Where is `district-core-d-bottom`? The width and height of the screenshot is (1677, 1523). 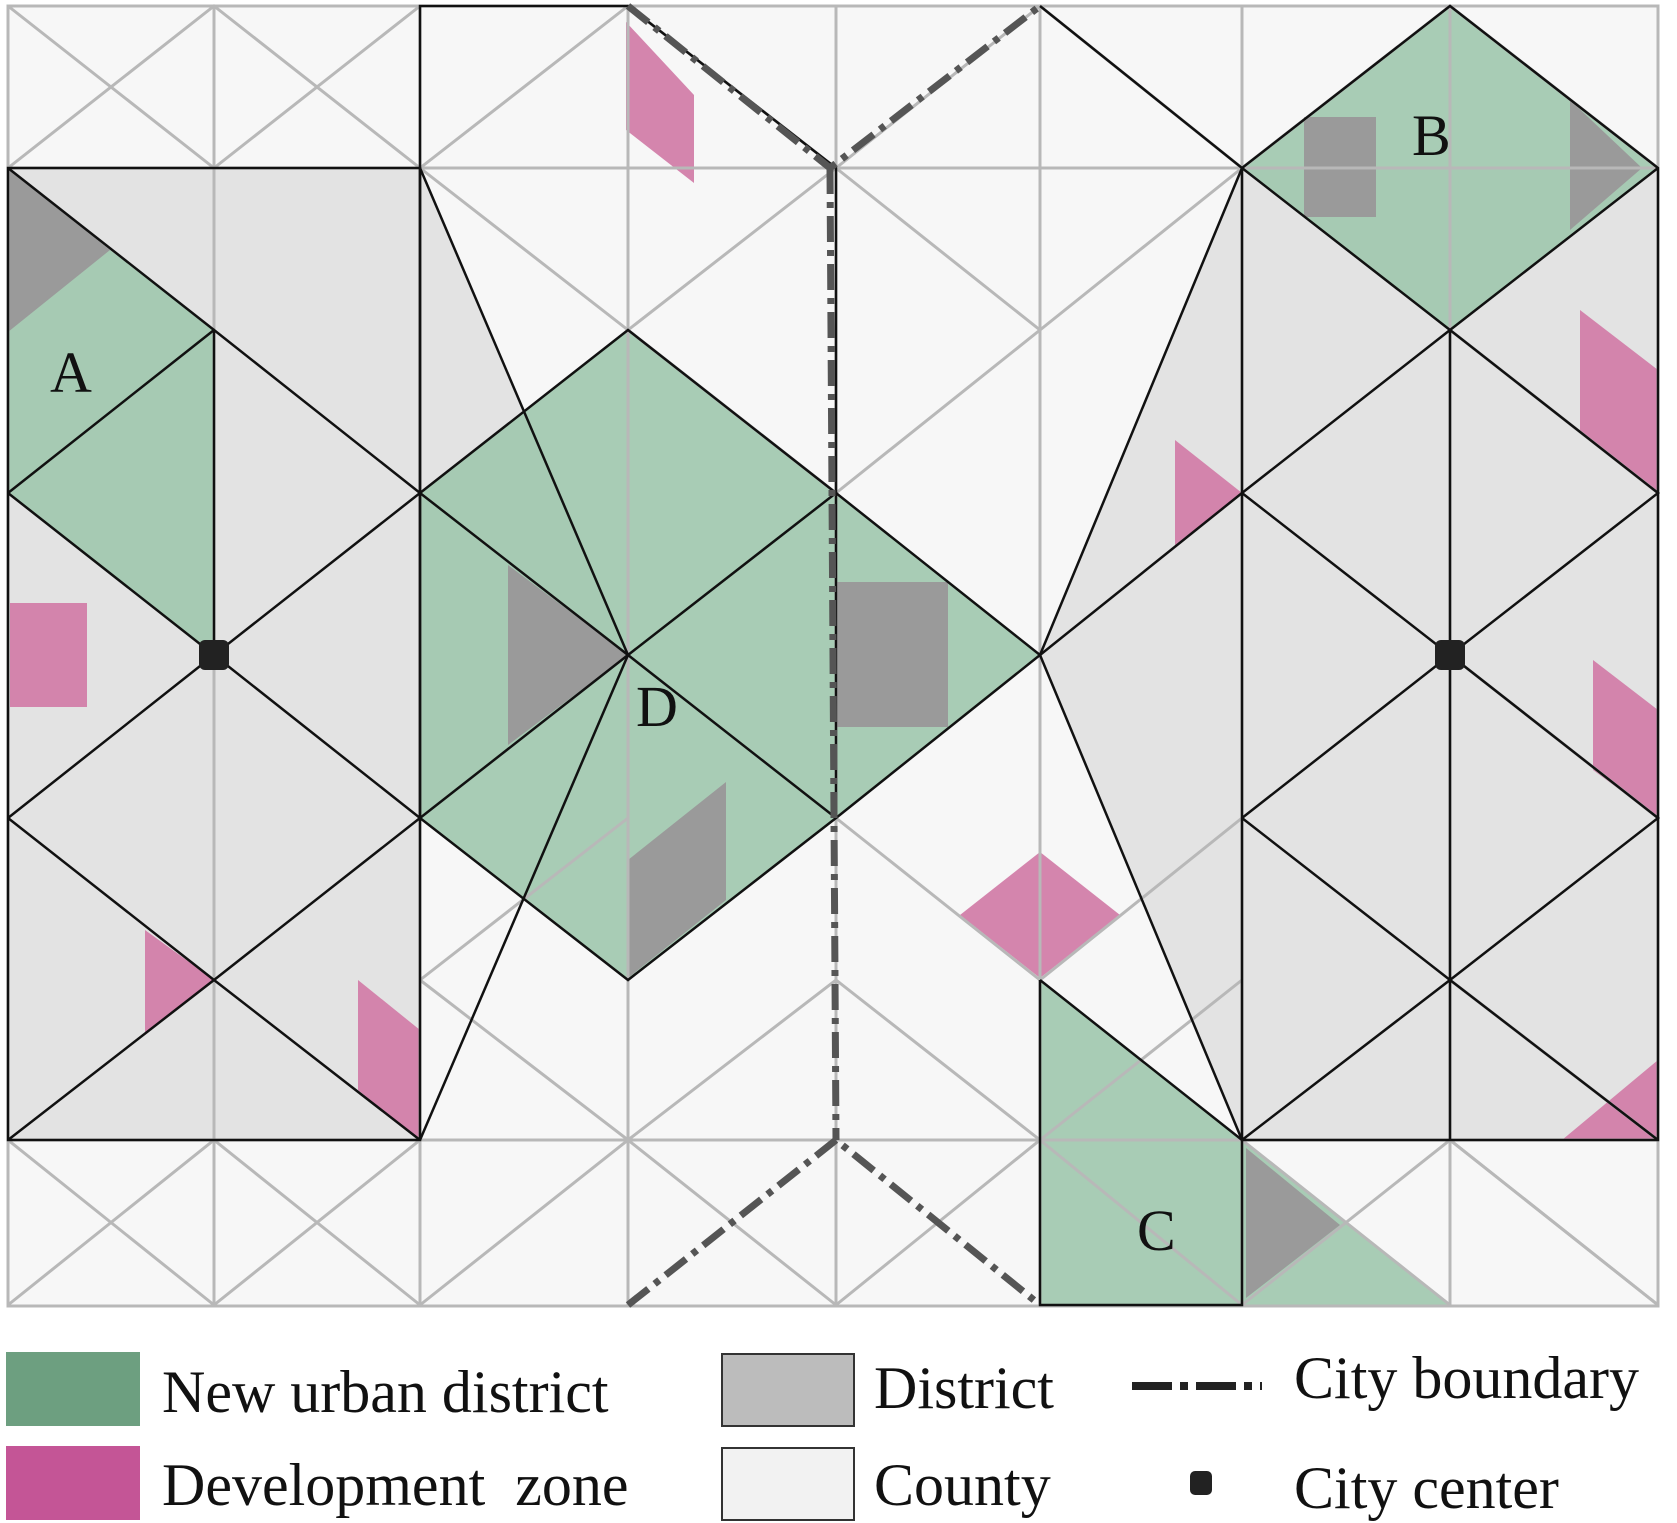
district-core-d-bottom is located at coordinates (677, 880).